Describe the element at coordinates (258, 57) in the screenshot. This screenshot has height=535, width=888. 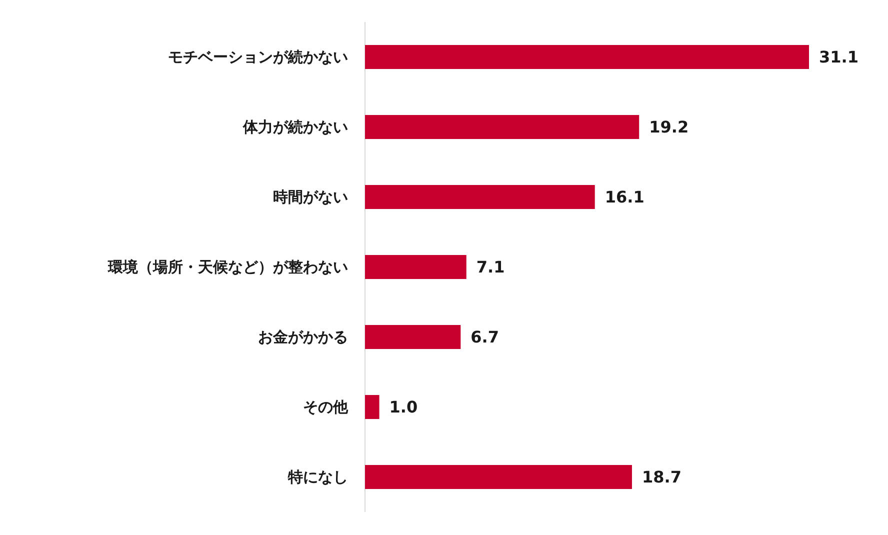
I see `y-tick-label: モチベーションが続かない` at that location.